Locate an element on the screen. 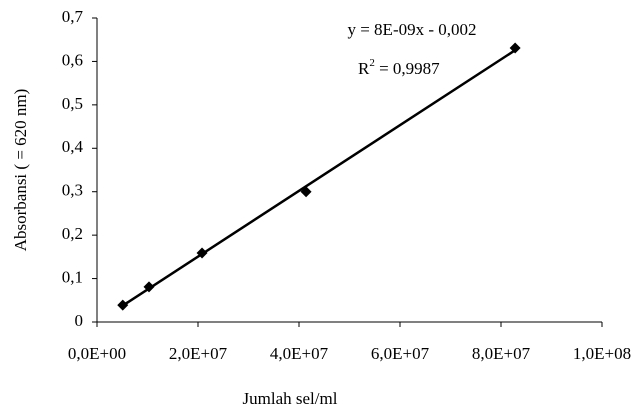  x-tick-label: 4,0E+07 is located at coordinates (299, 353).